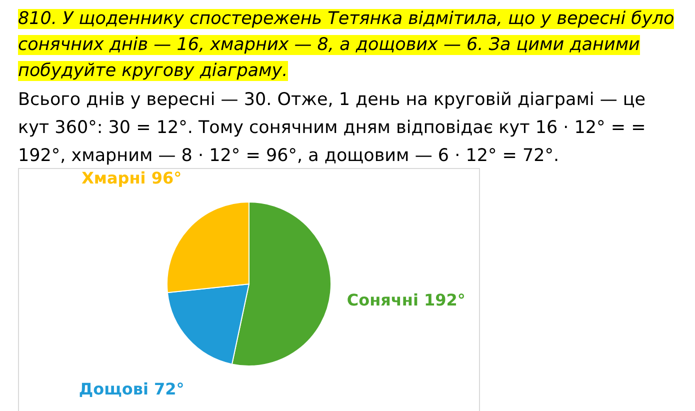  What do you see at coordinates (406, 300) in the screenshot?
I see `slice-label: Сонячні 192°` at bounding box center [406, 300].